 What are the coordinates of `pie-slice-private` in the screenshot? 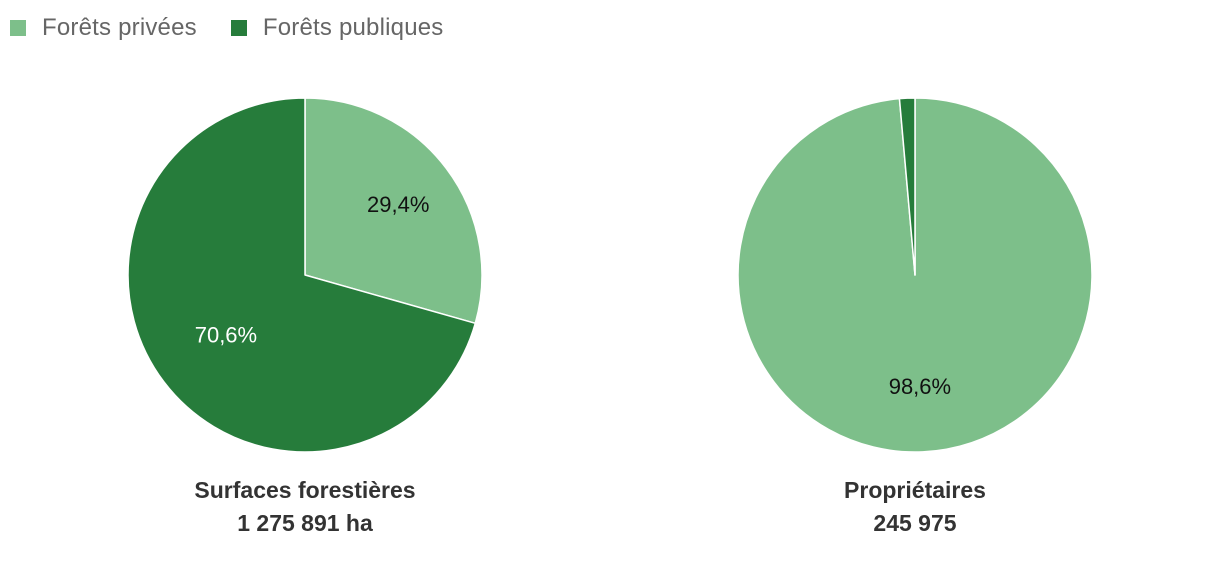 It's located at (393, 211).